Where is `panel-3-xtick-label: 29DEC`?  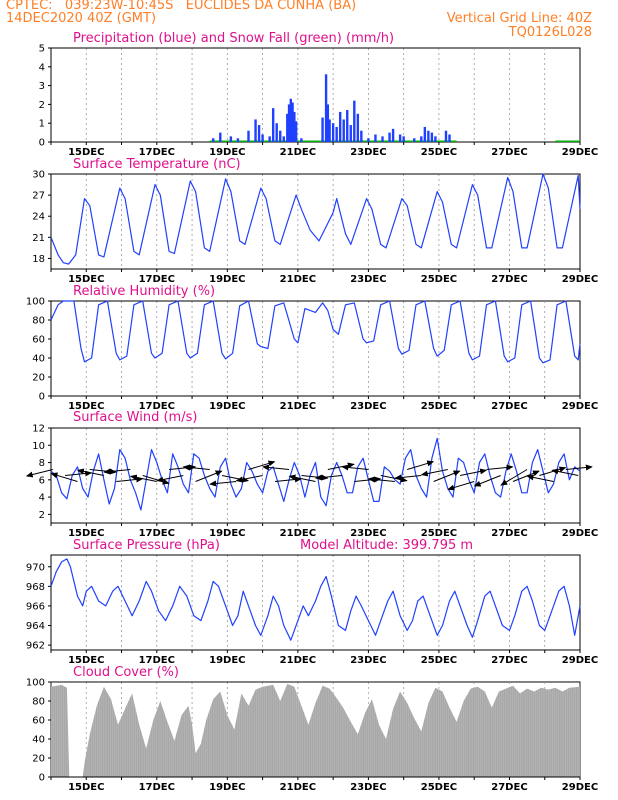 panel-3-xtick-label: 29DEC is located at coordinates (580, 406).